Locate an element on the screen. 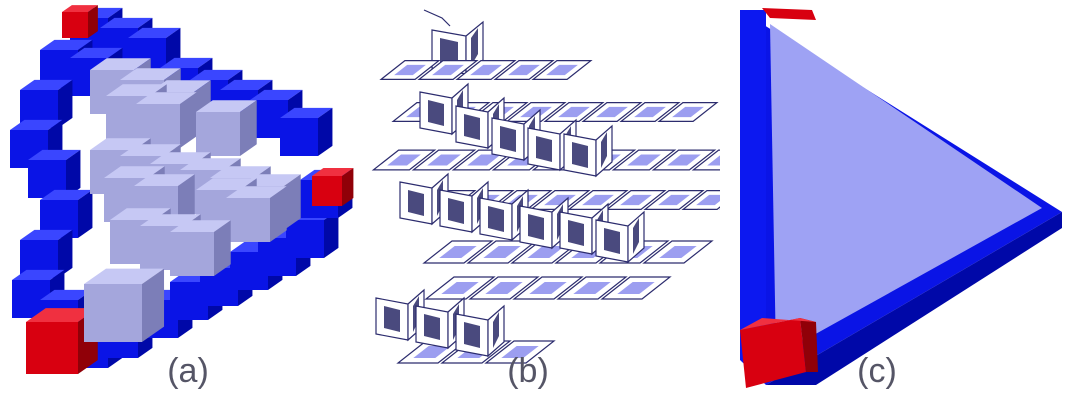  tile-r0-4-inner is located at coordinates (562, 70).